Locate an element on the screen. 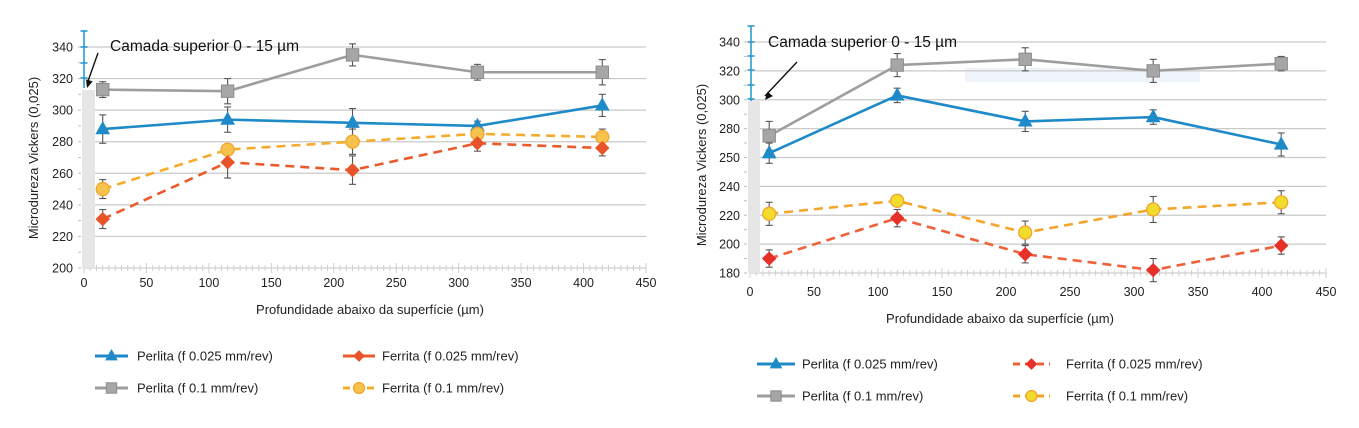 The image size is (1359, 428). highlight-halo is located at coordinates (1082, 75).